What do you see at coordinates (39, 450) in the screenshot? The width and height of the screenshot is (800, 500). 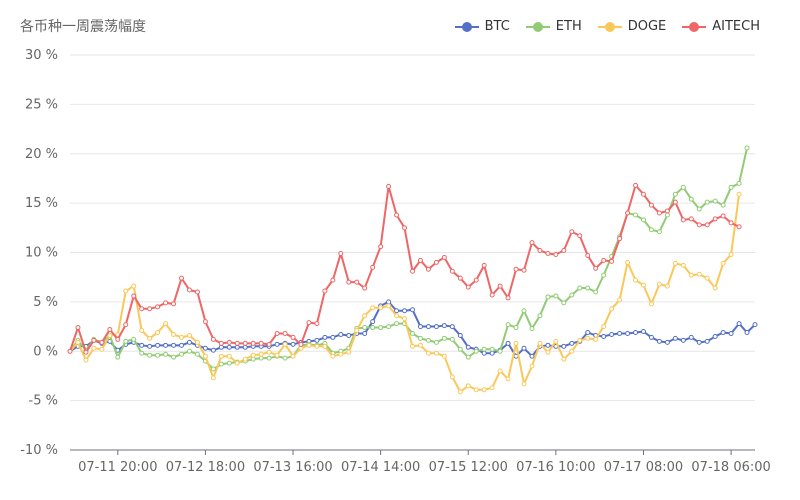 I see `y-tick-label: -10 %` at bounding box center [39, 450].